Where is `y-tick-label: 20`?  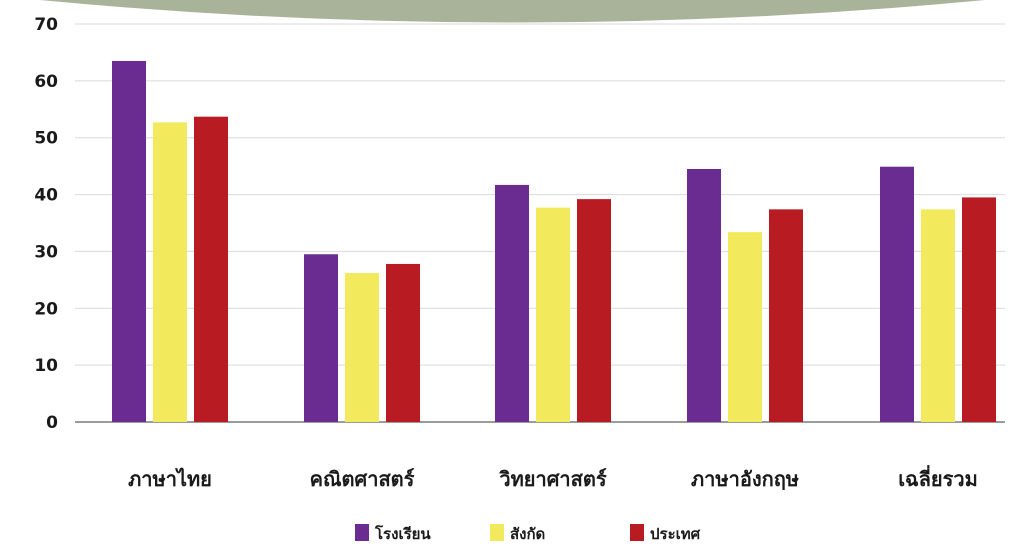
y-tick-label: 20 is located at coordinates (46, 309).